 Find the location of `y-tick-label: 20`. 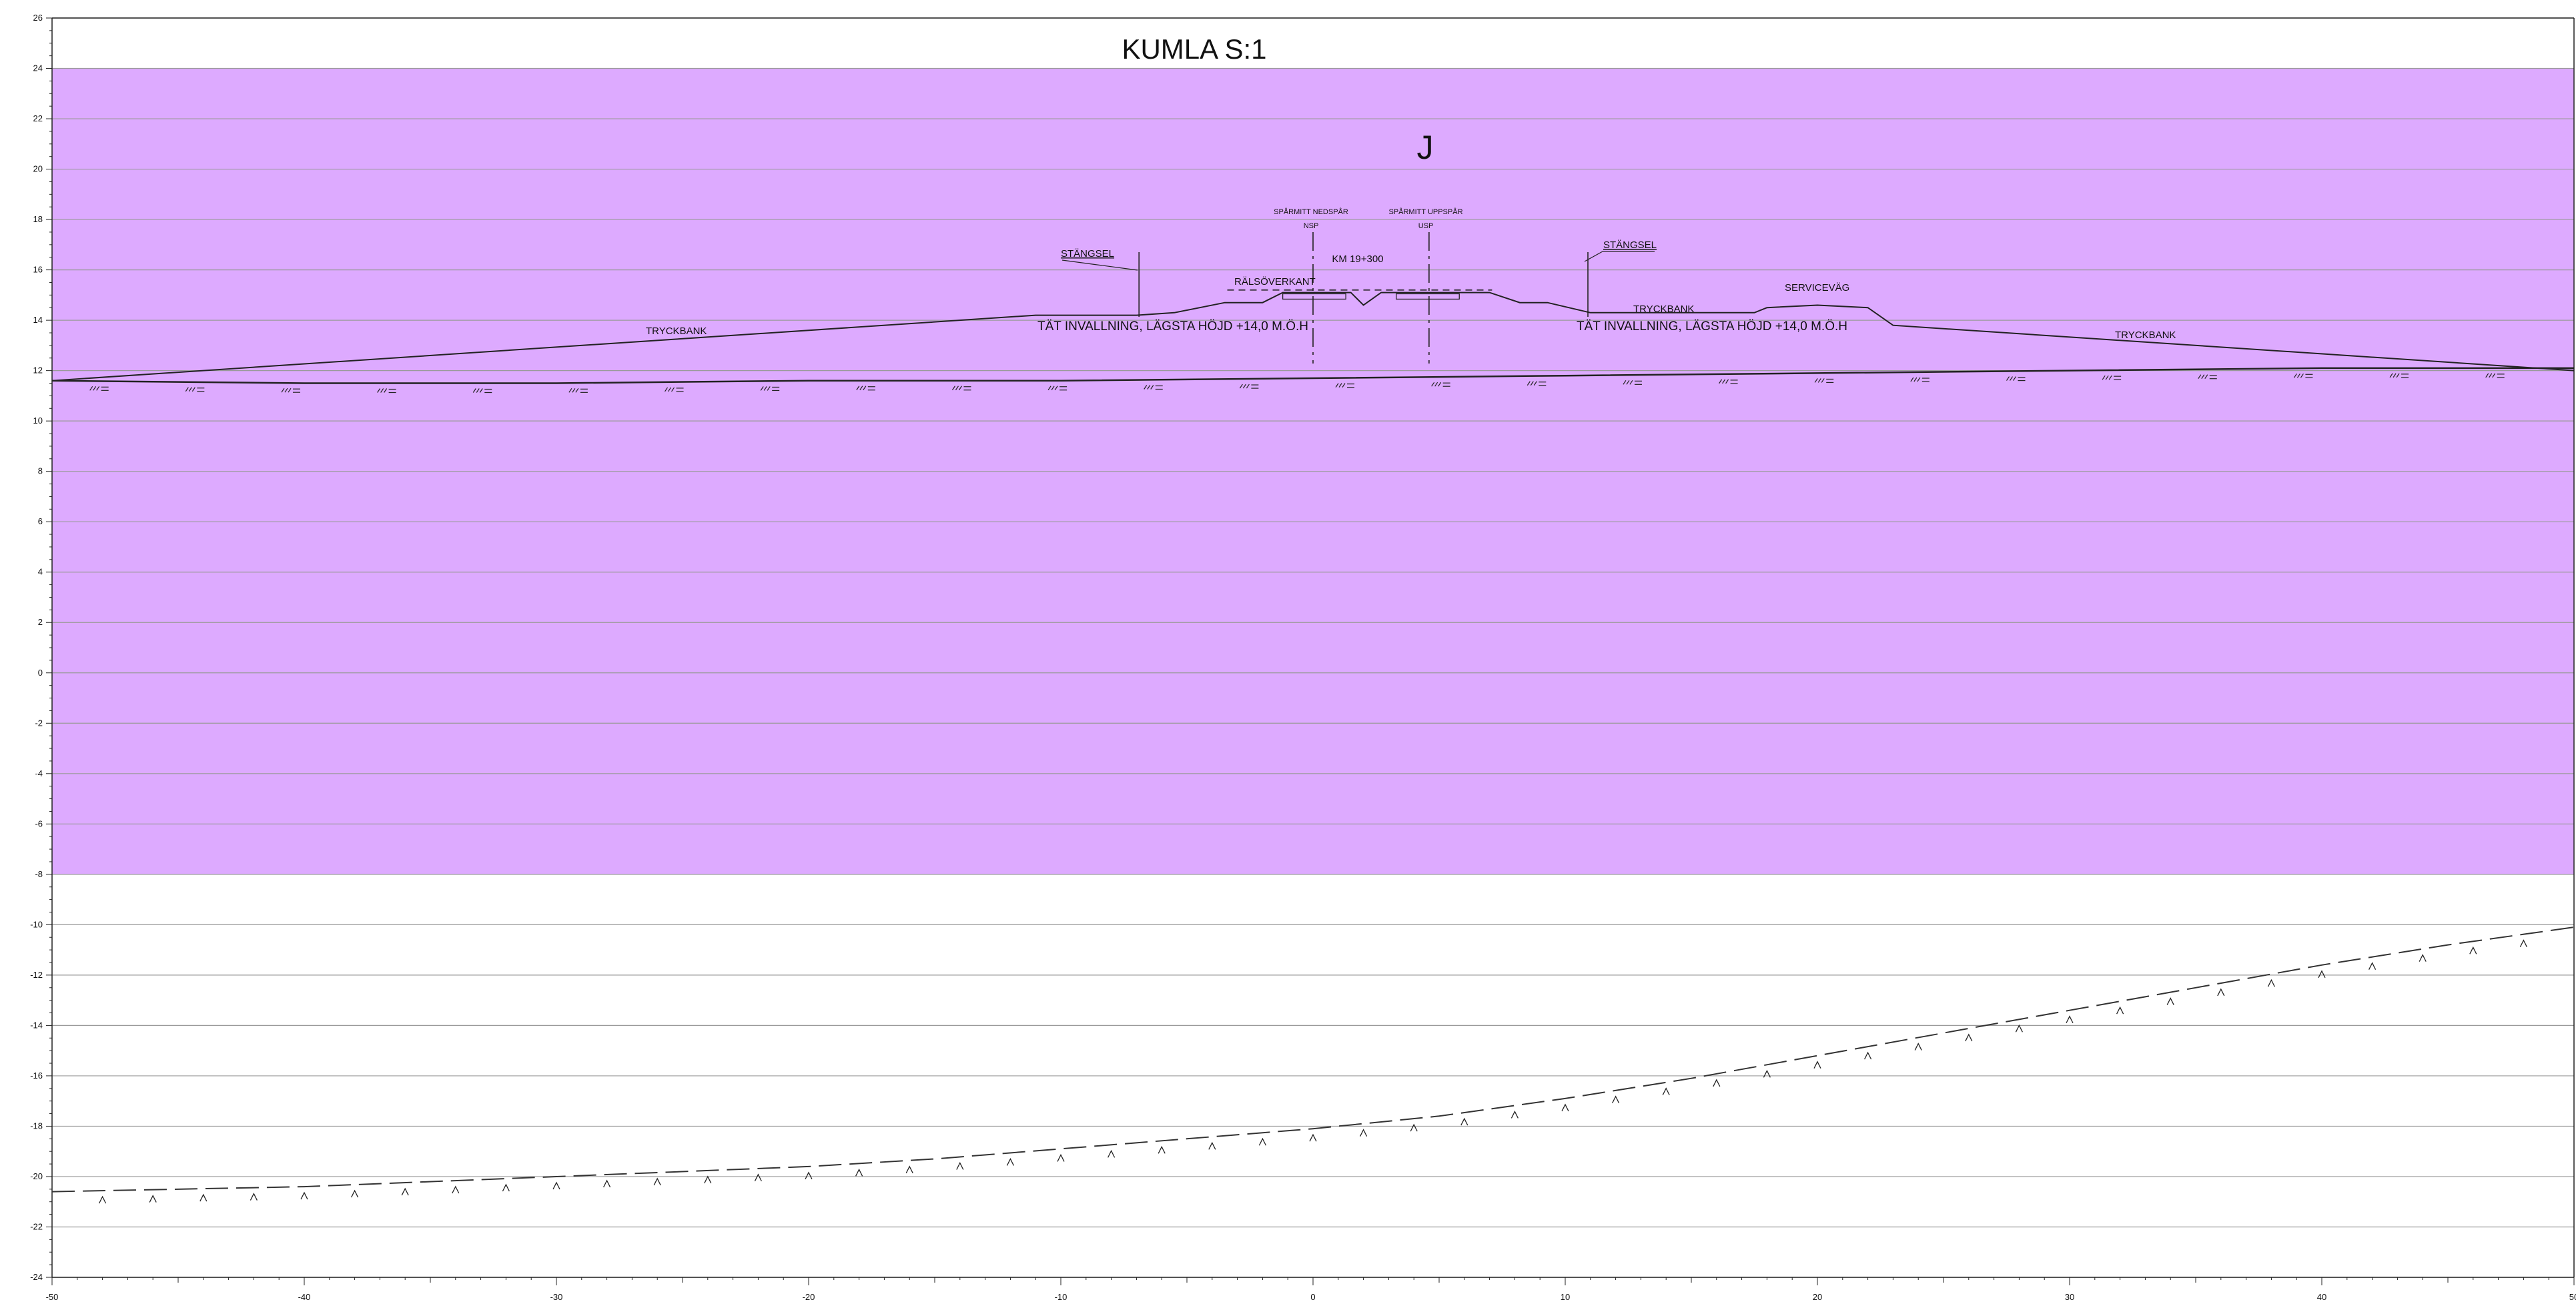

y-tick-label: 20 is located at coordinates (38, 169).